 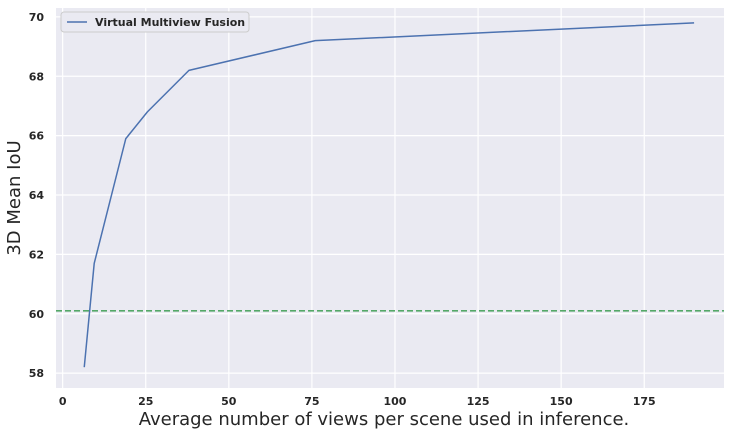 What do you see at coordinates (644, 401) in the screenshot?
I see `x-tick-label-175: 175` at bounding box center [644, 401].